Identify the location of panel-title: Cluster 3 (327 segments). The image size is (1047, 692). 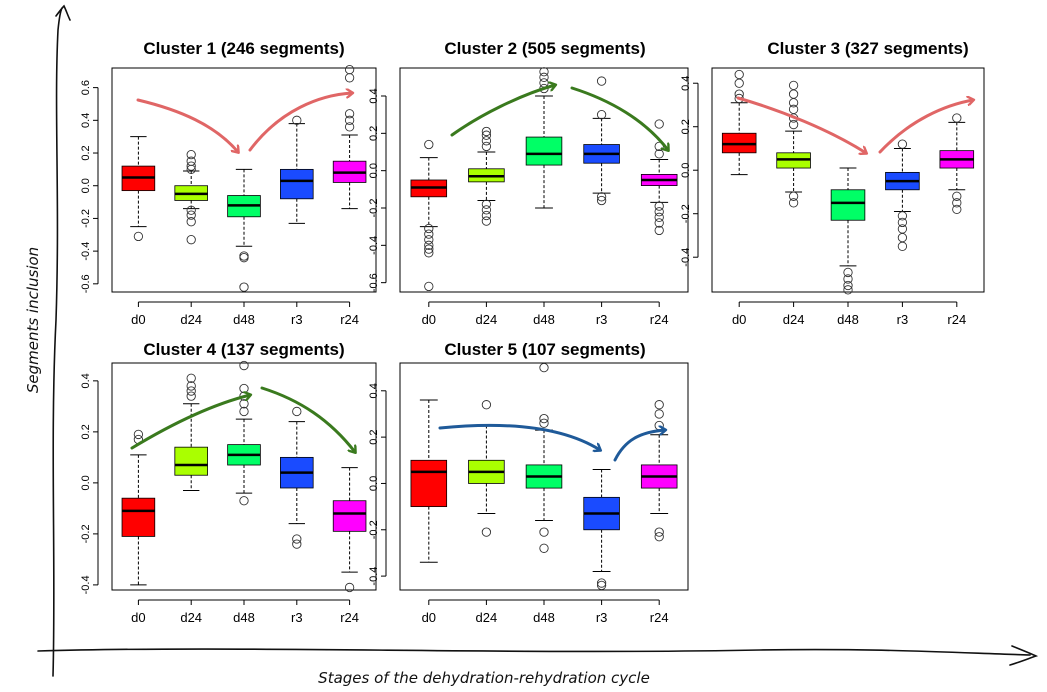
(867, 48).